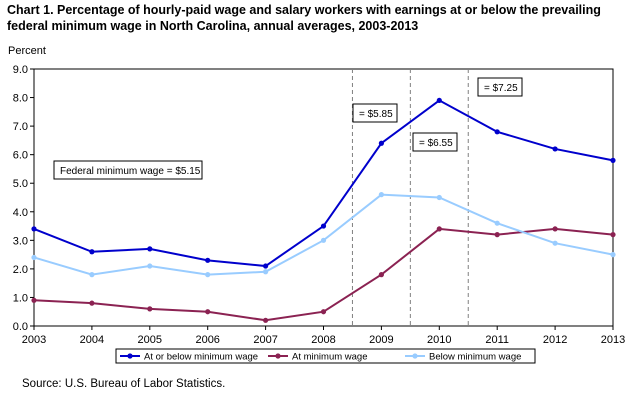  I want to click on y-tick-label: 1.0, so click(20, 298).